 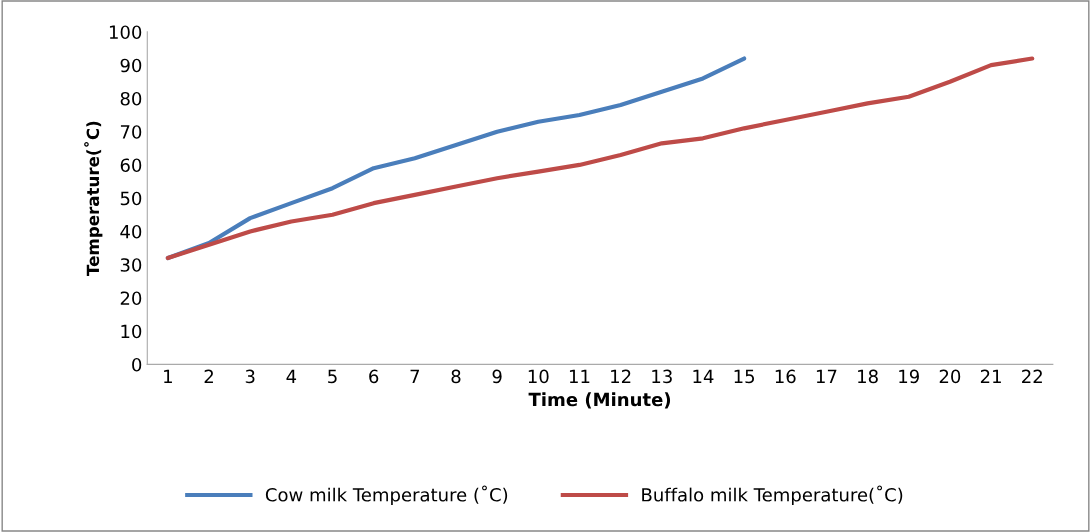 I want to click on x-tick-label: 15, so click(x=744, y=376).